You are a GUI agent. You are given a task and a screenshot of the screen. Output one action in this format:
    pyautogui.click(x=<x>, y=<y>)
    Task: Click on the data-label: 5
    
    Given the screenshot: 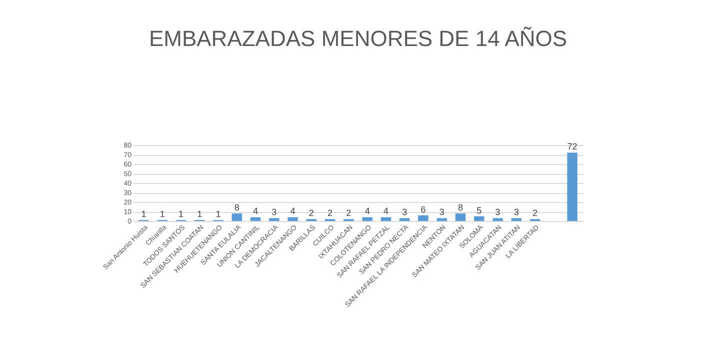 What is the action you would take?
    pyautogui.click(x=479, y=210)
    